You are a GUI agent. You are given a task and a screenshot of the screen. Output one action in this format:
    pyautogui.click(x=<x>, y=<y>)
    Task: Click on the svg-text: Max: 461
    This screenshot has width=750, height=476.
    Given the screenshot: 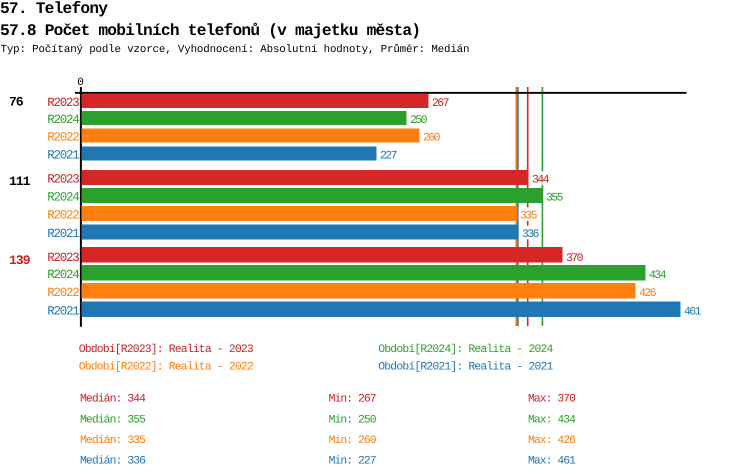 What is the action you would take?
    pyautogui.click(x=552, y=462)
    